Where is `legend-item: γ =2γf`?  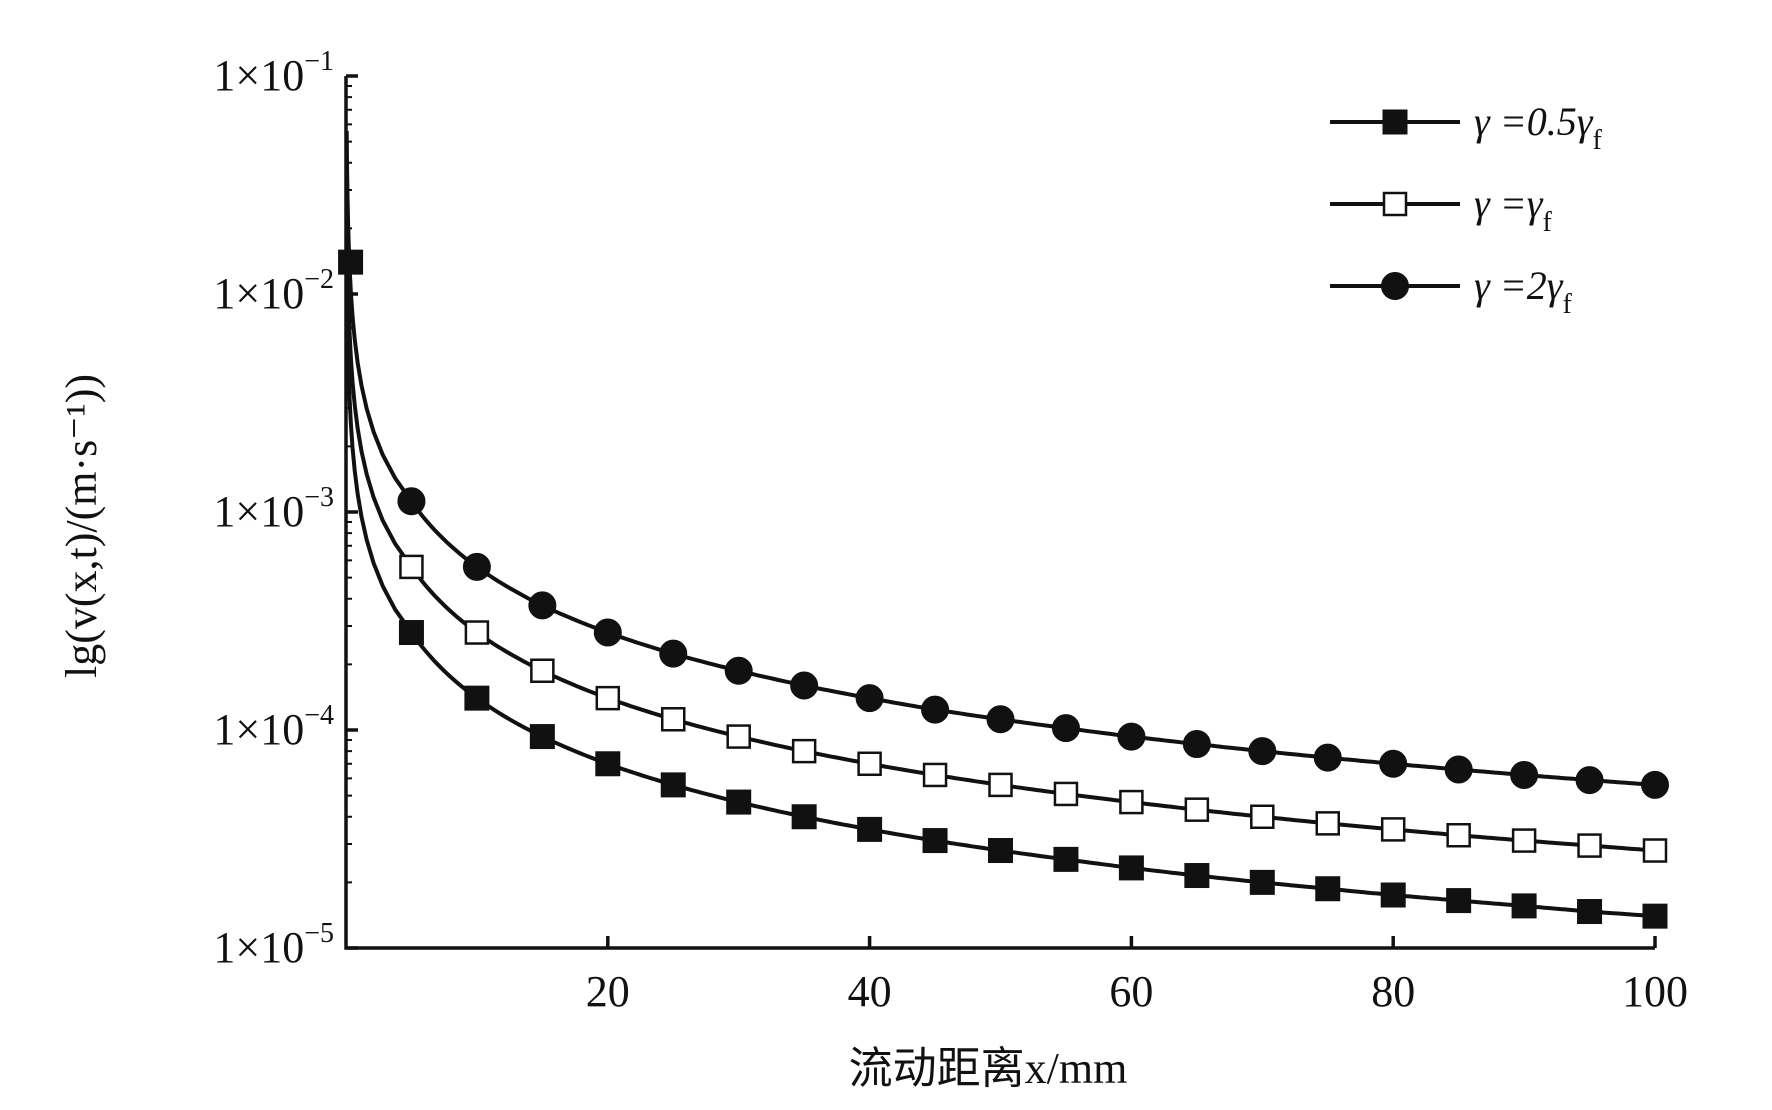
legend-item: γ =2γf is located at coordinates (1451, 291).